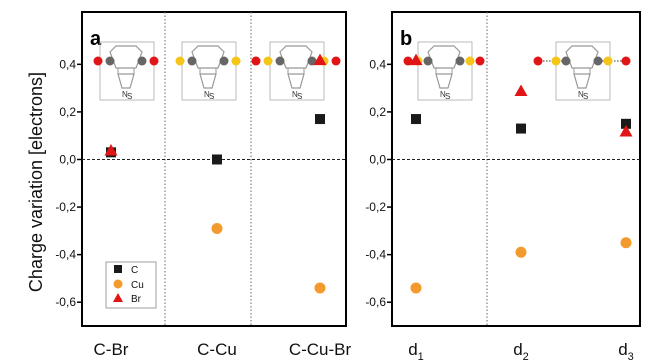 This screenshot has width=648, height=362. What do you see at coordinates (118, 269) in the screenshot?
I see `legend-marker-c` at bounding box center [118, 269].